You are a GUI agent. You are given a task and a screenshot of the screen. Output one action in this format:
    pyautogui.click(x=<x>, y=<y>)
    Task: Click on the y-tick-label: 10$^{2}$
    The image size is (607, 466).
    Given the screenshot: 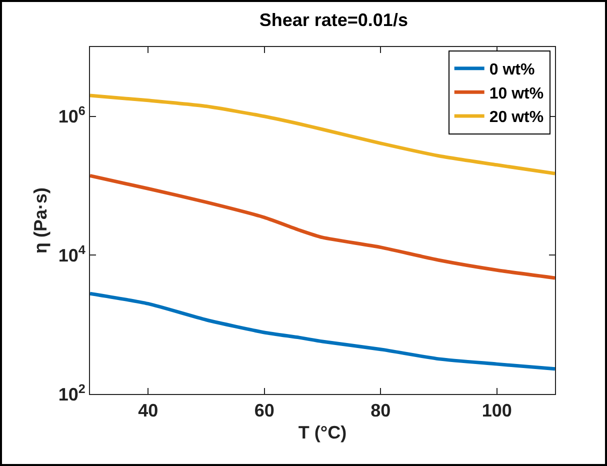 What is the action you would take?
    pyautogui.click(x=72, y=393)
    